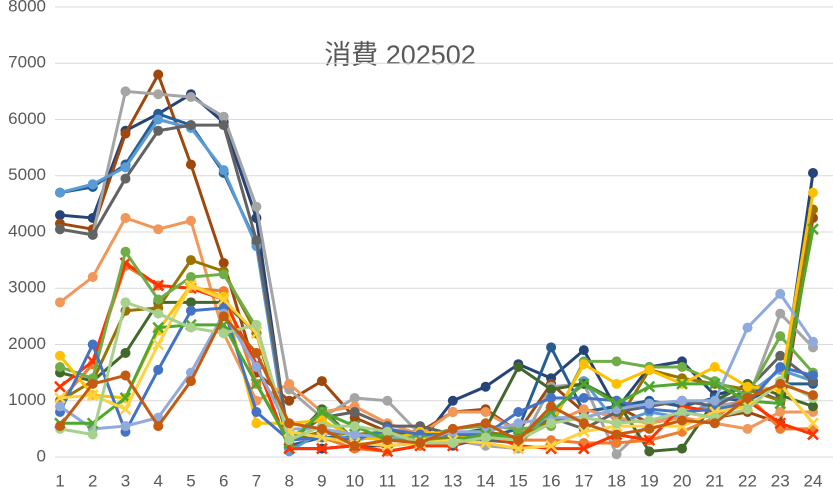 This screenshot has width=833, height=493. What do you see at coordinates (485, 480) in the screenshot?
I see `x-tick-label: 14` at bounding box center [485, 480].